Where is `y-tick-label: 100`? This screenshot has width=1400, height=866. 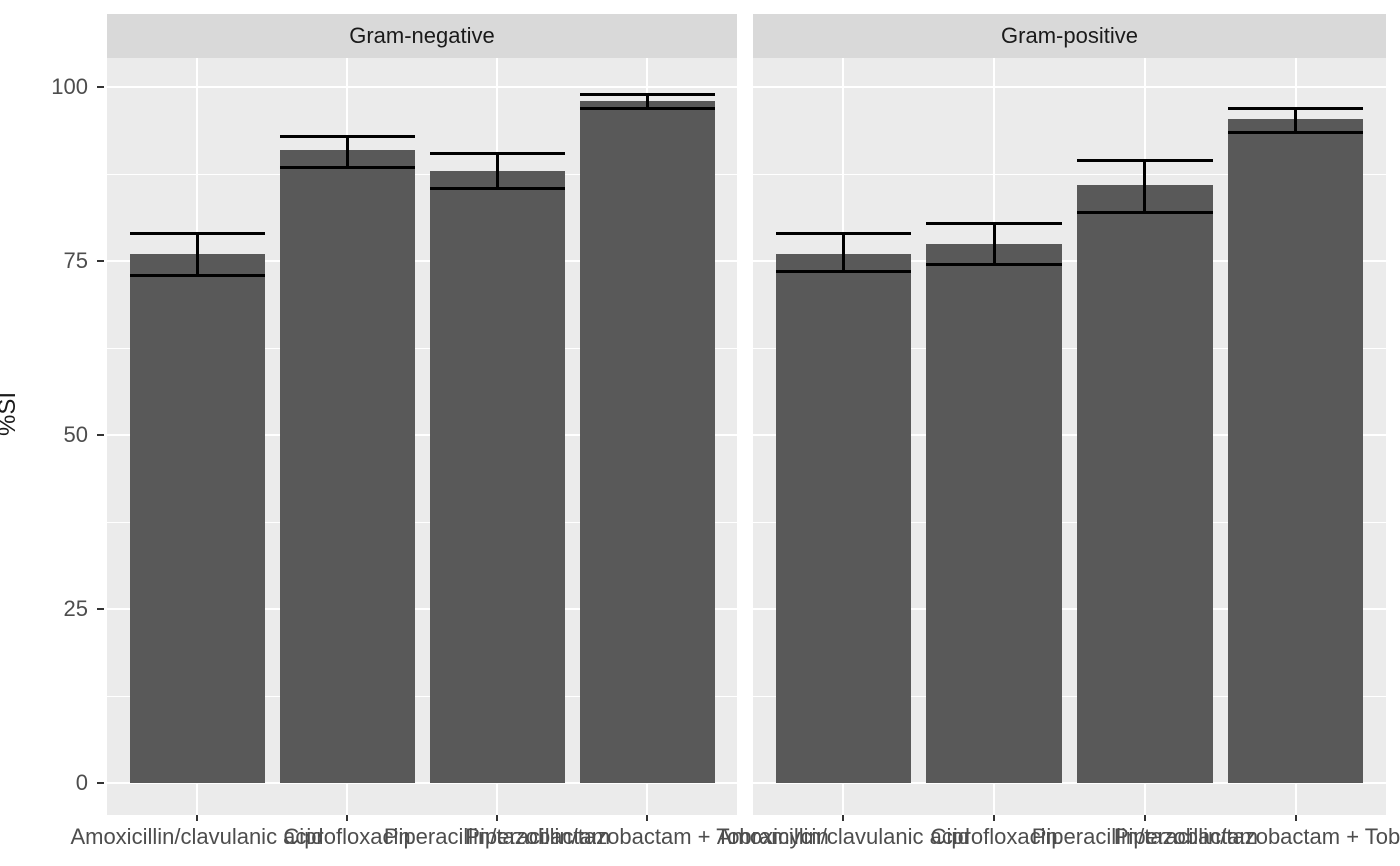
y-tick-label: 100 is located at coordinates (69, 87).